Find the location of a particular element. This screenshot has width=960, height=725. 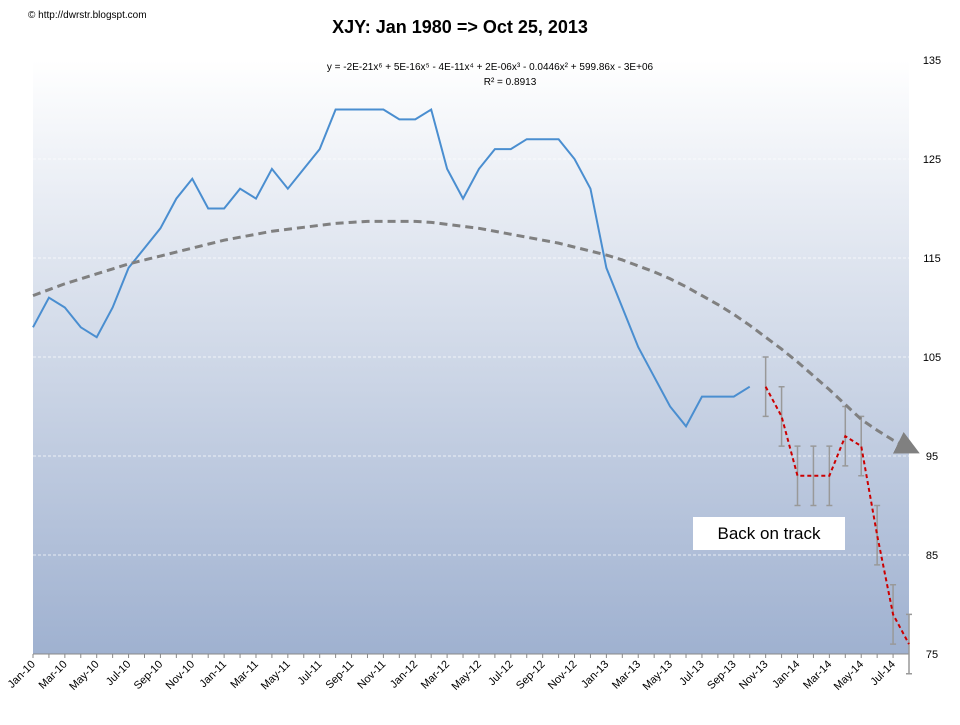

x-tick-label: Jul-13 is located at coordinates (692, 673).